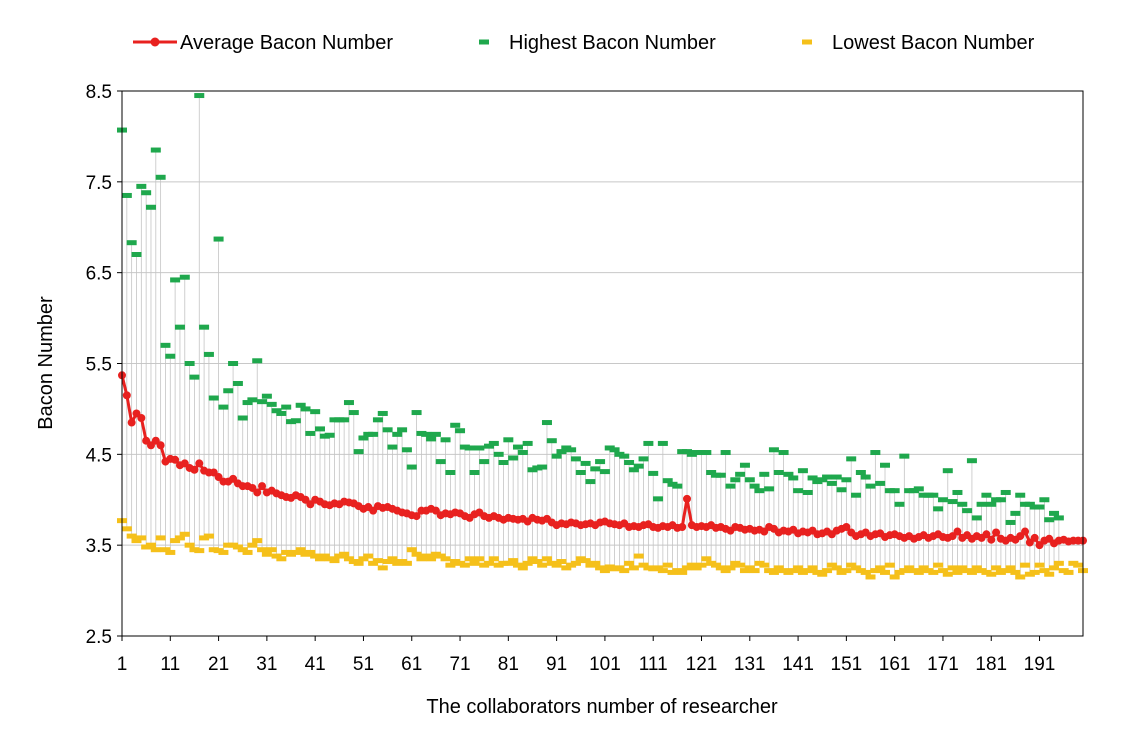 This screenshot has height=755, width=1125. Describe the element at coordinates (605, 664) in the screenshot. I see `x-tick-label: 101` at that location.